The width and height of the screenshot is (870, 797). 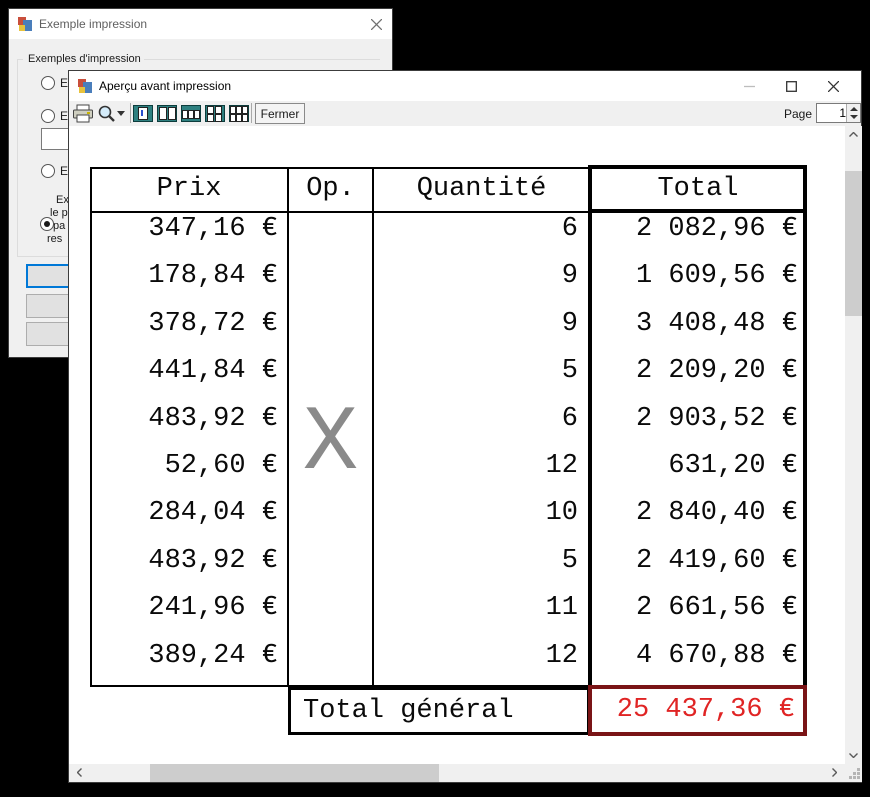 What do you see at coordinates (698, 189) in the screenshot?
I see `header-total: Total` at bounding box center [698, 189].